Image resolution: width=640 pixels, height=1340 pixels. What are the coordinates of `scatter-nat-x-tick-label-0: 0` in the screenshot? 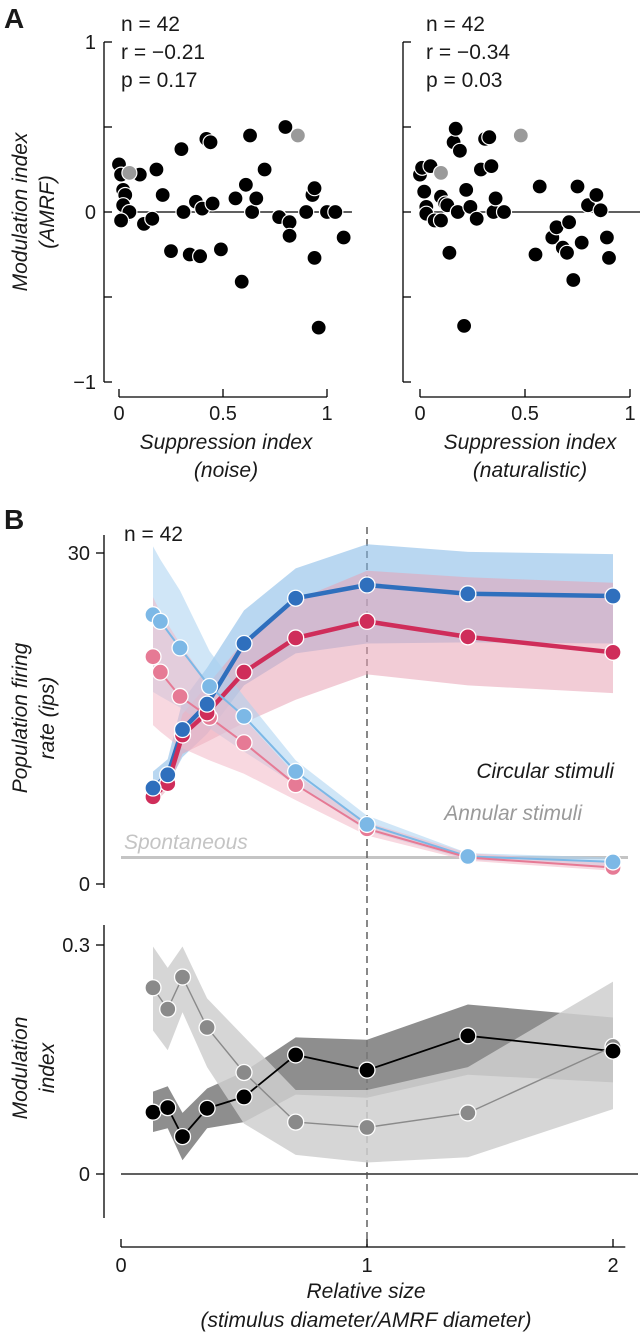 It's located at (419, 414).